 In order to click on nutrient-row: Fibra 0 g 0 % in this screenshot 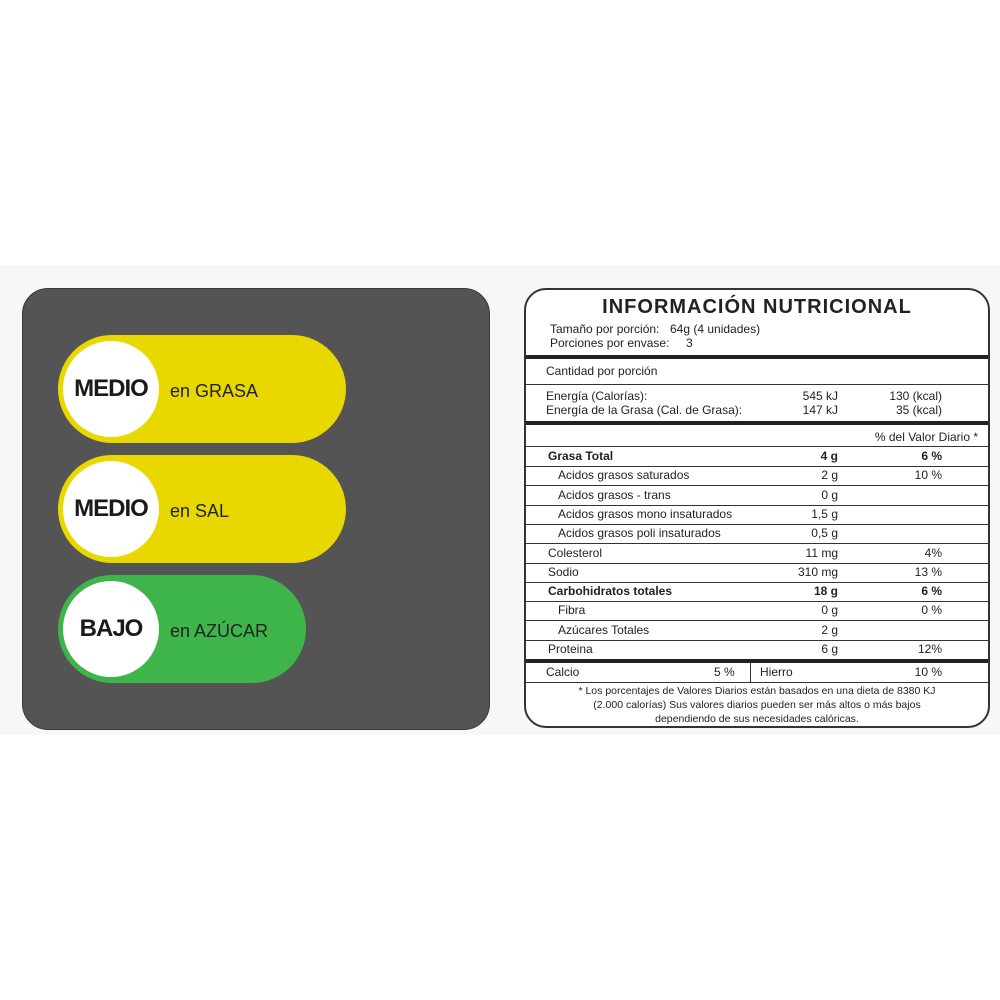, I will do `click(757, 610)`.